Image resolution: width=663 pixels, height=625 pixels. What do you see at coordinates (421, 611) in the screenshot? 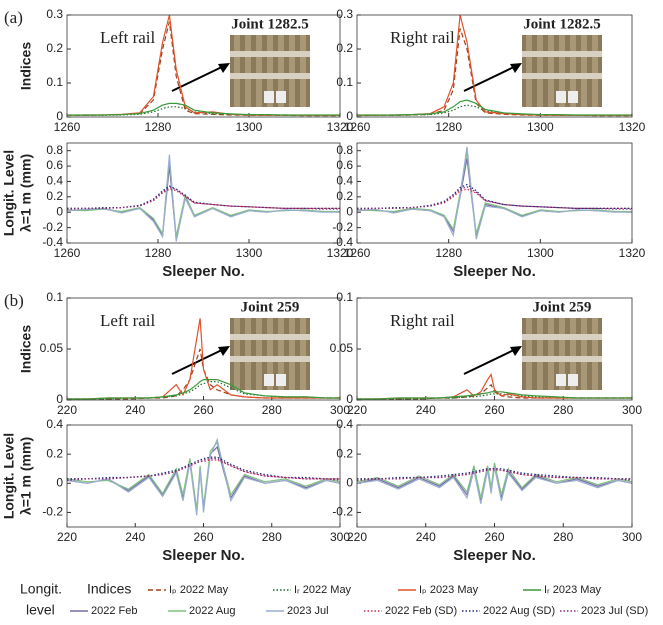
I see `legend-entry: 2022 Feb (SD)` at bounding box center [421, 611].